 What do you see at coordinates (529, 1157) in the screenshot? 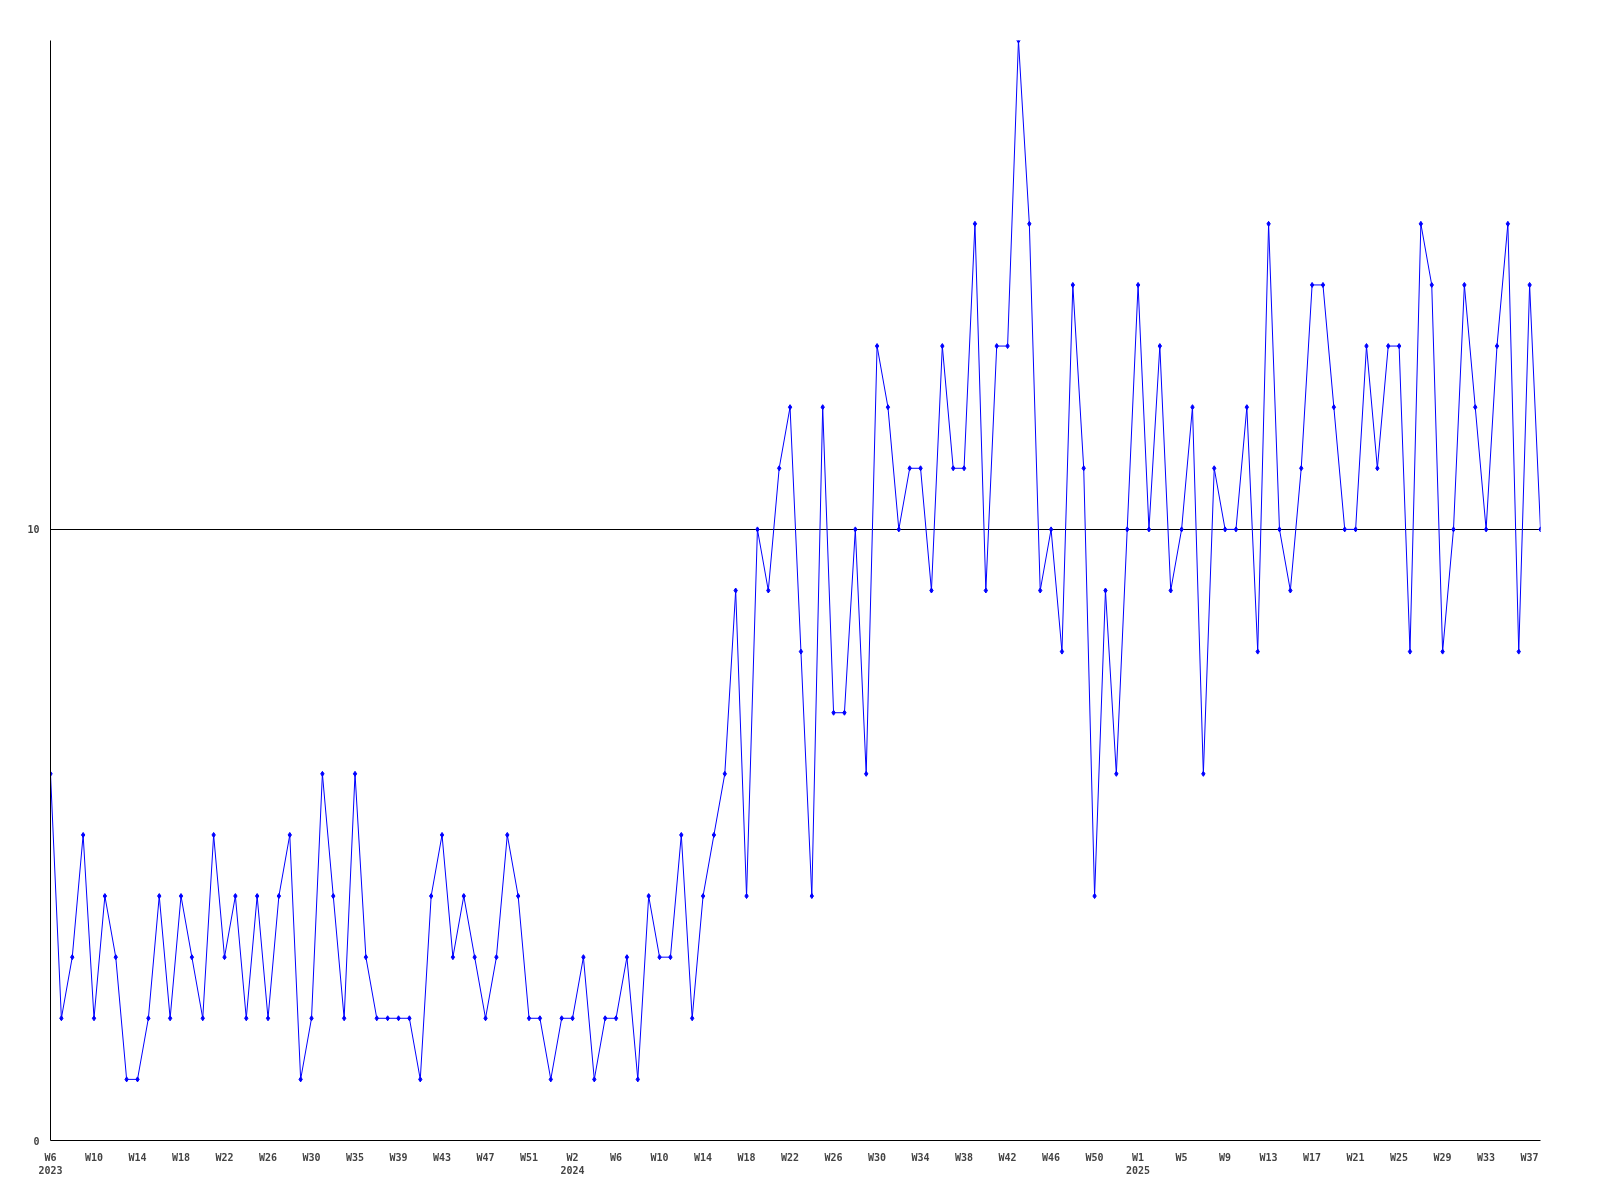
I see `x-tick-label: W51` at bounding box center [529, 1157].